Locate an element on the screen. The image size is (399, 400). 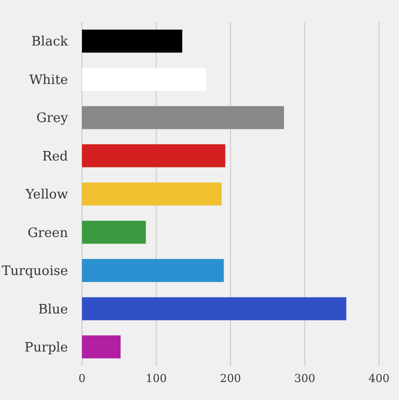
y-tick-label: Grey is located at coordinates (52, 118).